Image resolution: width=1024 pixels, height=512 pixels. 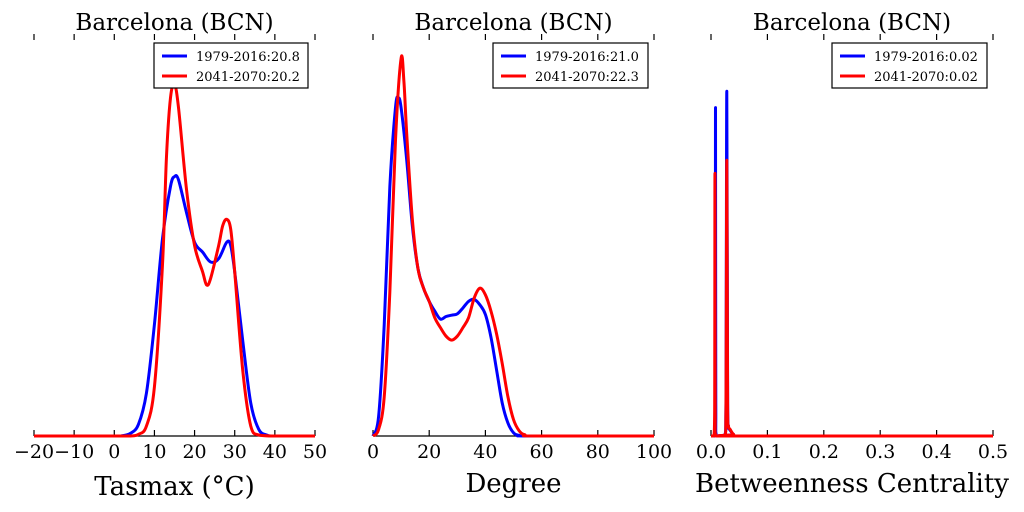 What do you see at coordinates (235, 452) in the screenshot?
I see `x-tick-label: 30` at bounding box center [235, 452].